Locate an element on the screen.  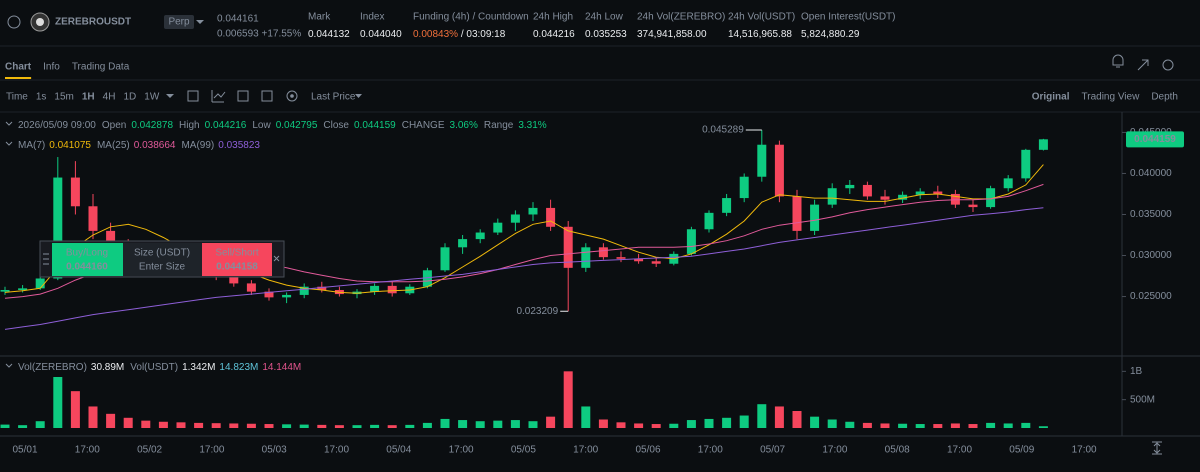
price-type: Last Price is located at coordinates (333, 97).